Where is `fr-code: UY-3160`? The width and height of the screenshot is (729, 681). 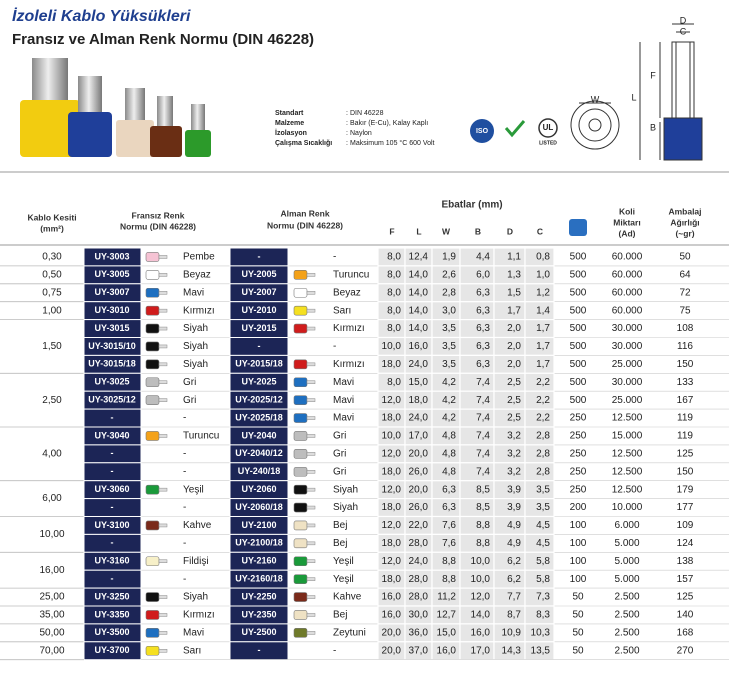 fr-code: UY-3160 is located at coordinates (111, 561).